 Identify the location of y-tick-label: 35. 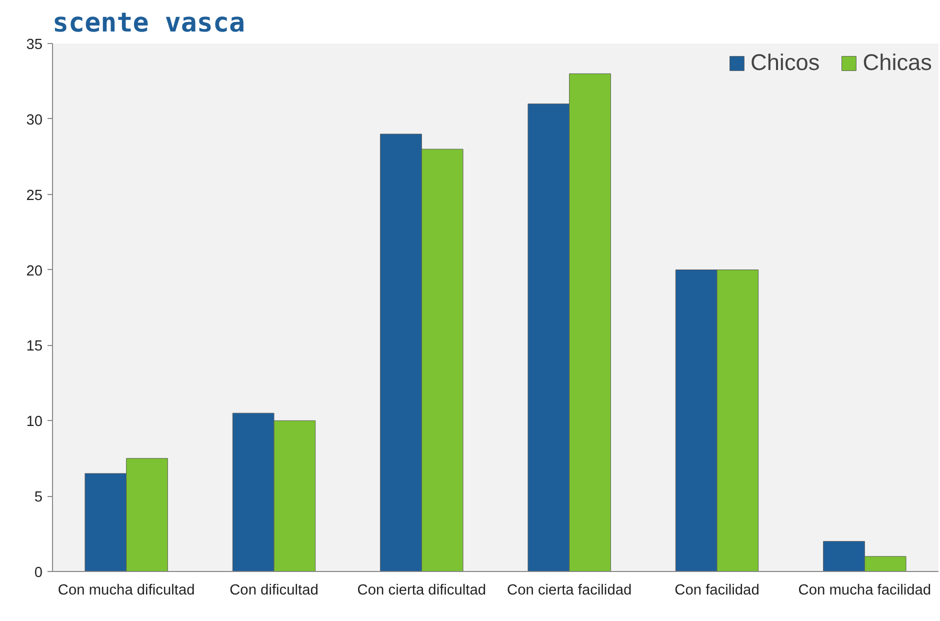
(34, 45).